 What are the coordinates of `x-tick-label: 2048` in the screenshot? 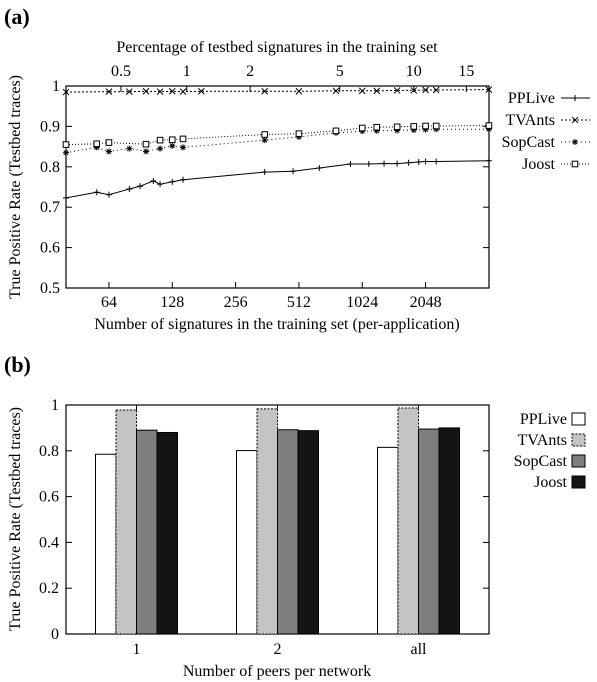 It's located at (426, 302).